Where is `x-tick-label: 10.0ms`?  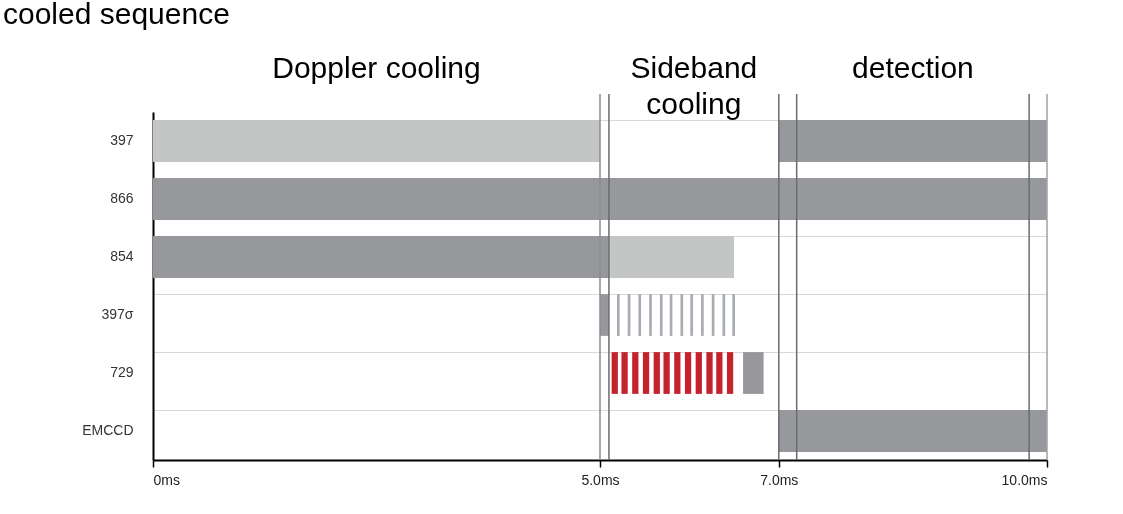
x-tick-label: 10.0ms is located at coordinates (1024, 479).